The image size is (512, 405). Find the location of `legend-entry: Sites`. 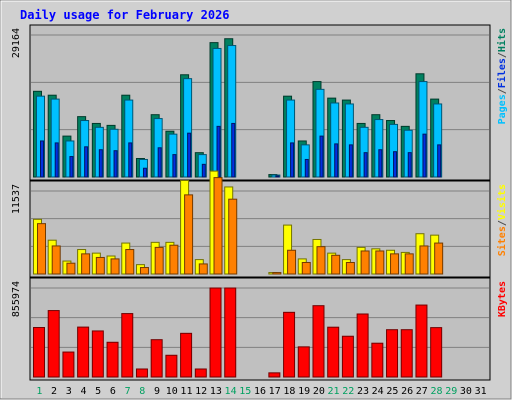

legend-entry: Sites is located at coordinates (502, 241).